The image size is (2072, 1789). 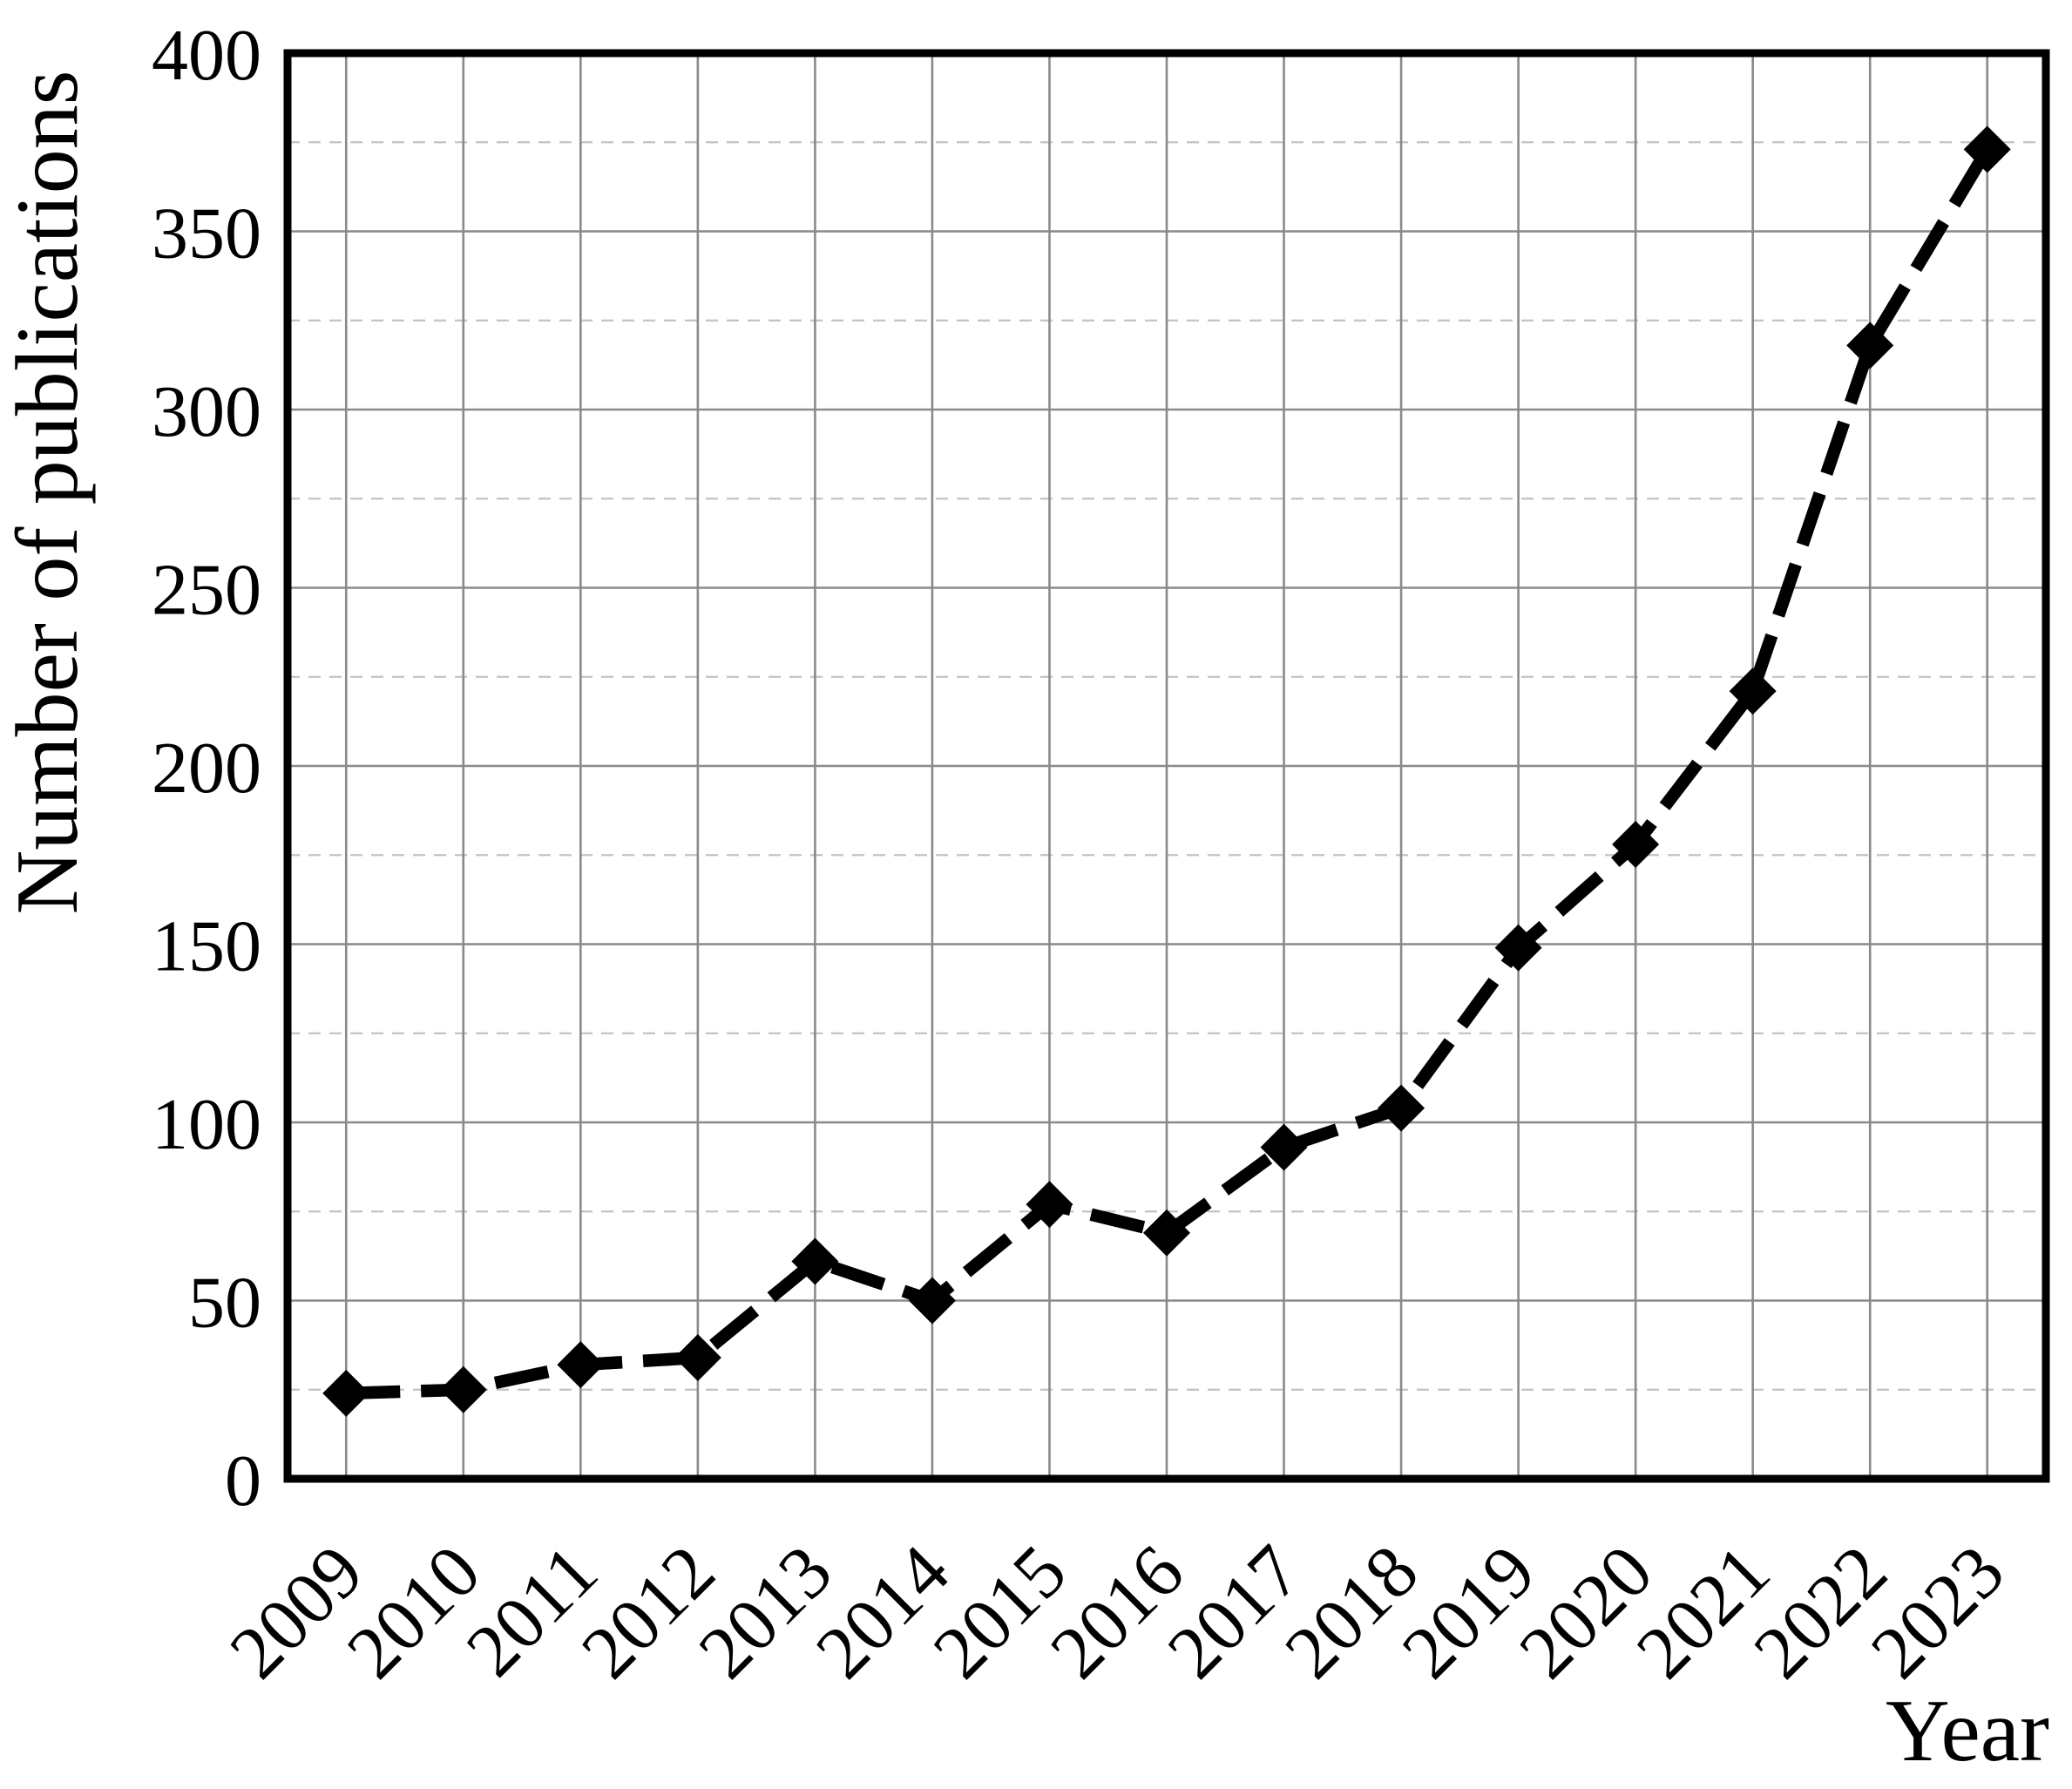 I want to click on y-tick-label: 300, so click(x=207, y=411).